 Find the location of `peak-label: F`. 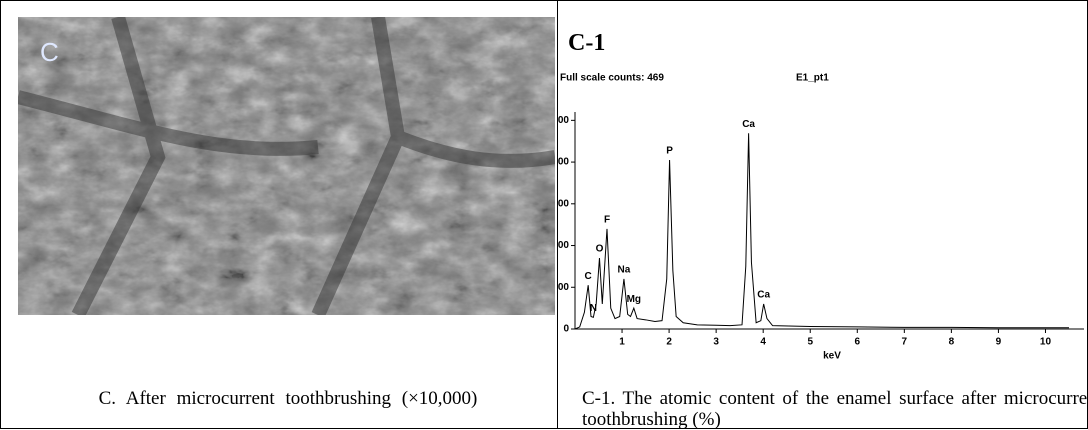

peak-label: F is located at coordinates (607, 219).